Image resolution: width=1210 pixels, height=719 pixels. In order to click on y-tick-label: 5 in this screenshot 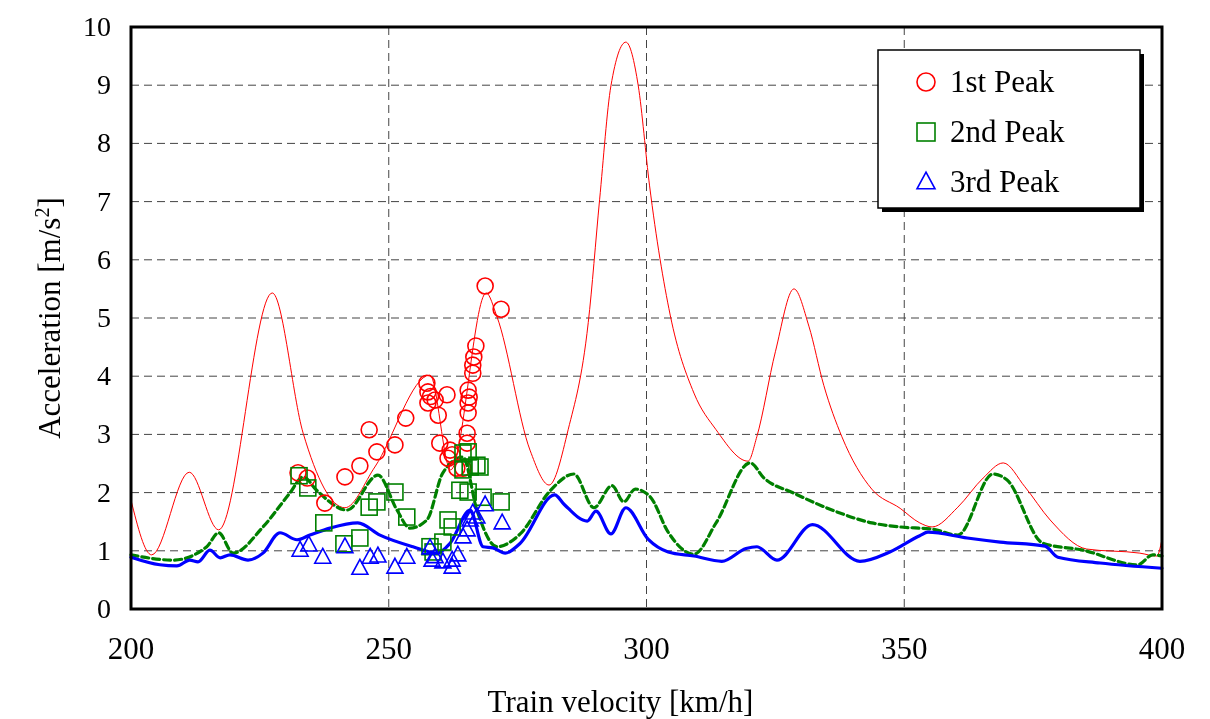, I will do `click(104, 317)`.